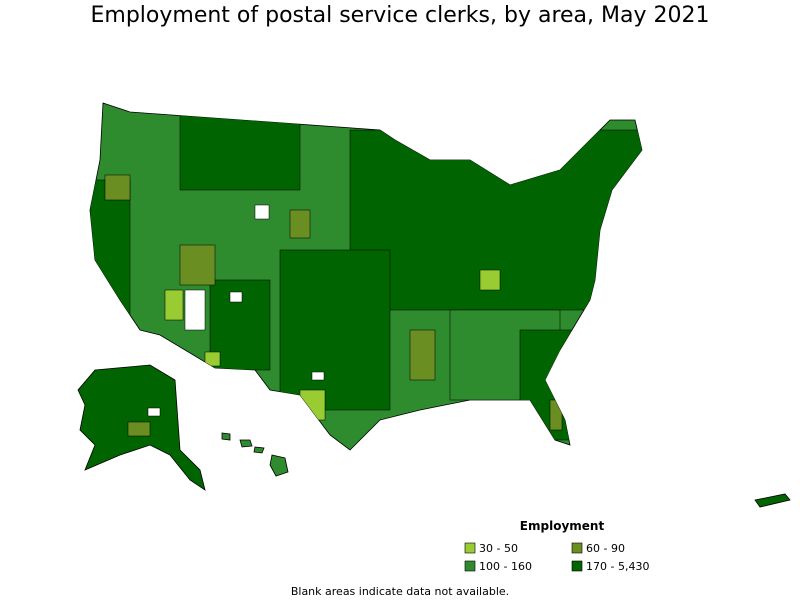  I want to click on legend-label: 170 - 5,430, so click(617, 566).